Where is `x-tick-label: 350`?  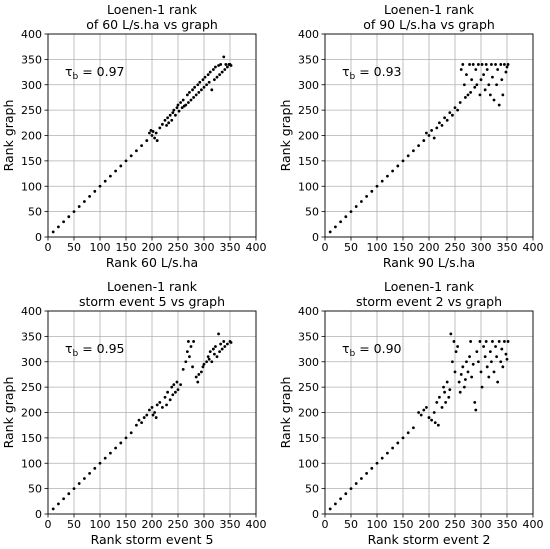
x-tick-label: 350 is located at coordinates (230, 247).